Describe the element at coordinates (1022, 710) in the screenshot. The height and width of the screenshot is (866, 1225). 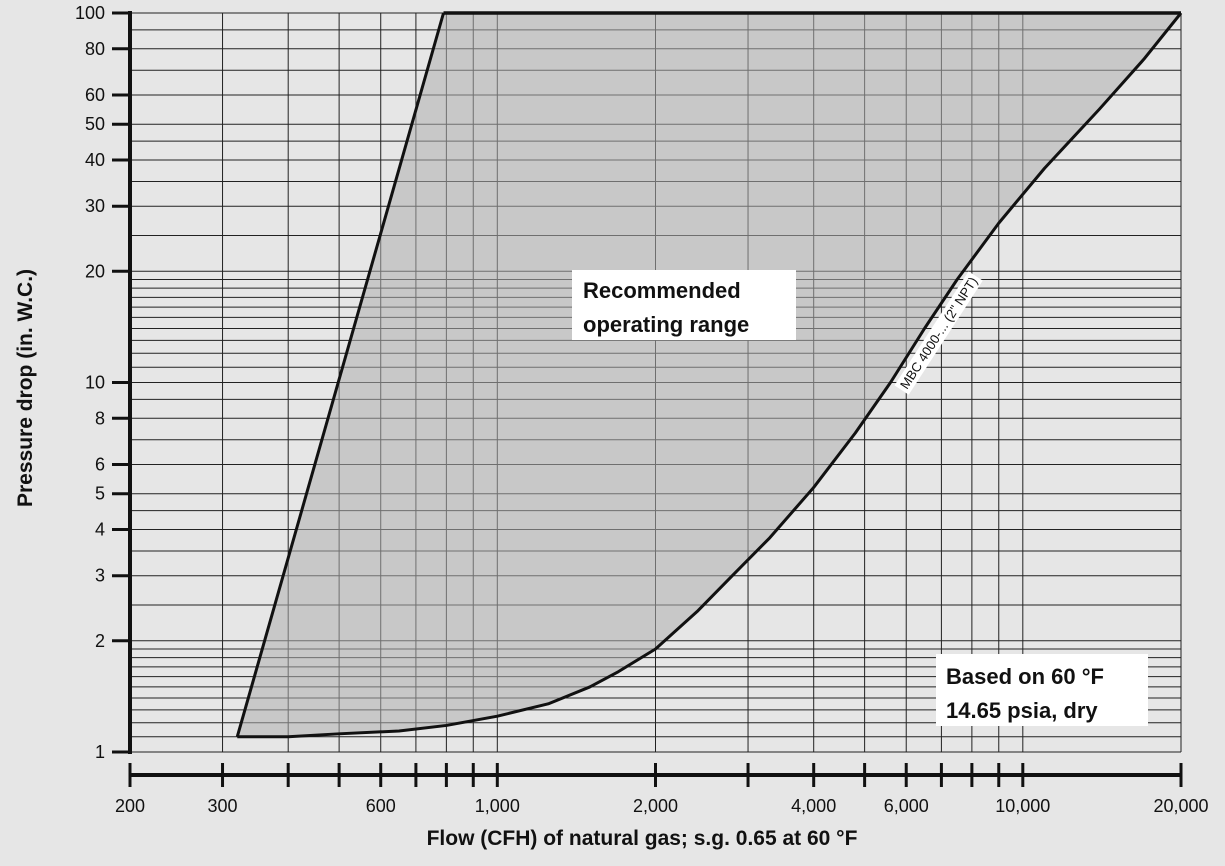
I see `conditions-line-2: 14.65 psia, dry` at that location.